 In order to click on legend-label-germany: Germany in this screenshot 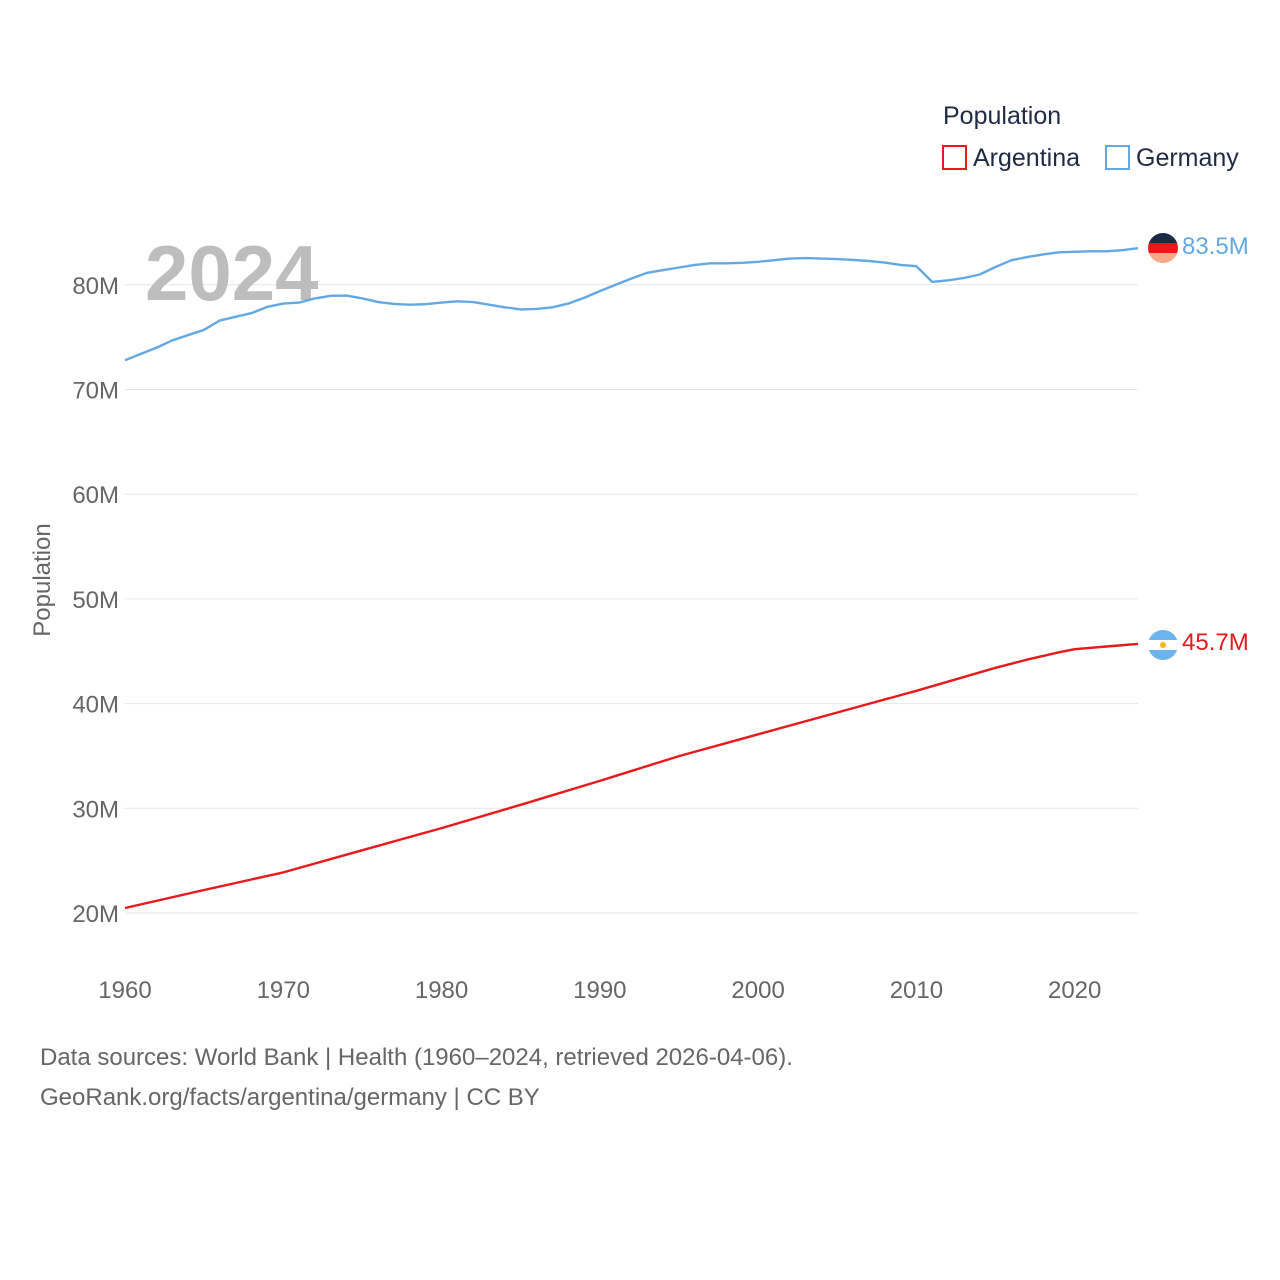, I will do `click(1187, 158)`.